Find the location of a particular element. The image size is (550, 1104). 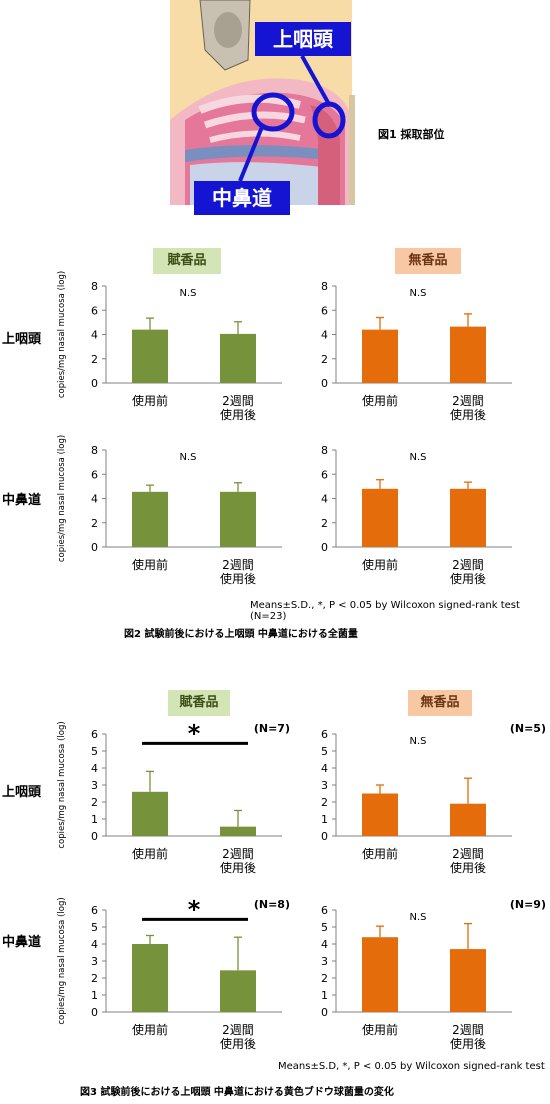

fig2-group-label-fragrance: 賦香品 is located at coordinates (187, 261).